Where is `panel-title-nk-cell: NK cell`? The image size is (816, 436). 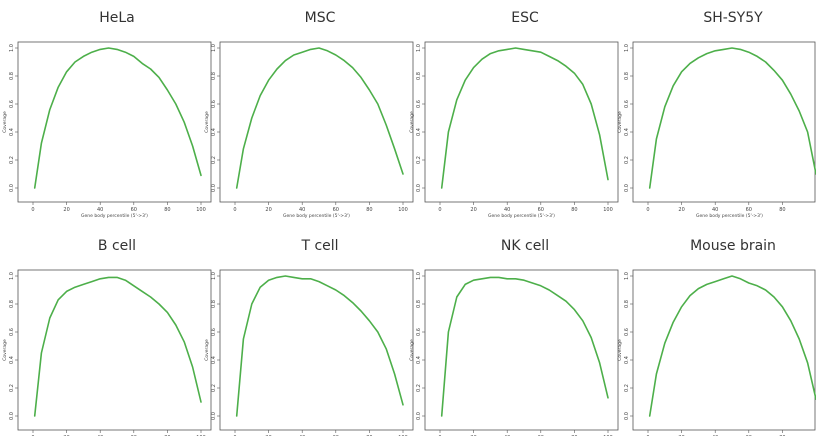
panel-title-nk-cell: NK cell is located at coordinates (525, 246).